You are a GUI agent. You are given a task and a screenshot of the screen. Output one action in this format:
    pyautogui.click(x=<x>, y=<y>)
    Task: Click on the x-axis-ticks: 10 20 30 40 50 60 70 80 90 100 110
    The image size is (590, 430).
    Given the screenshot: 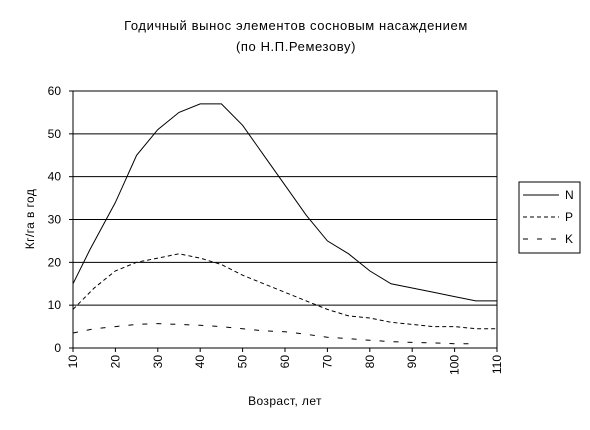 What is the action you would take?
    pyautogui.click(x=285, y=361)
    